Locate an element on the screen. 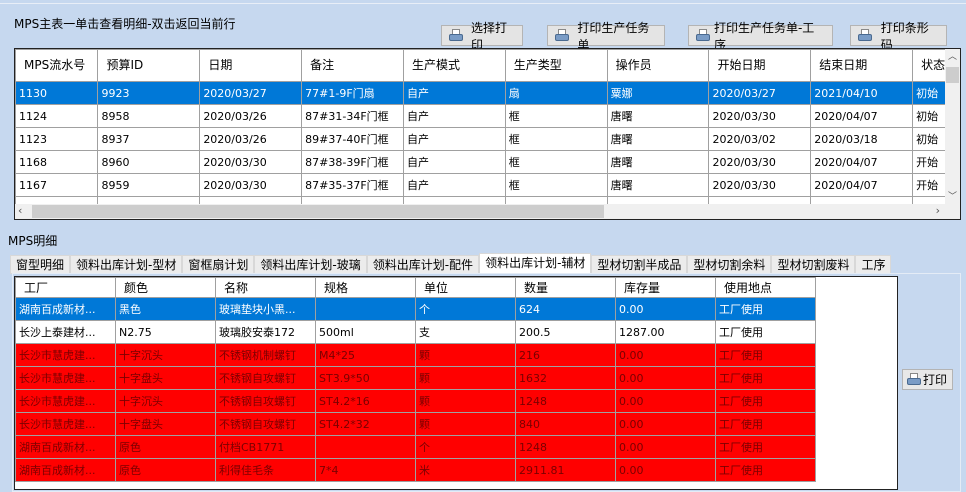 This screenshot has width=966, height=492. table-row: 长沙市慧虎建... 十字沉头 不锈钢机制螺钉 M4*25 颗 216 0.00 工厂使用 is located at coordinates (415, 355).